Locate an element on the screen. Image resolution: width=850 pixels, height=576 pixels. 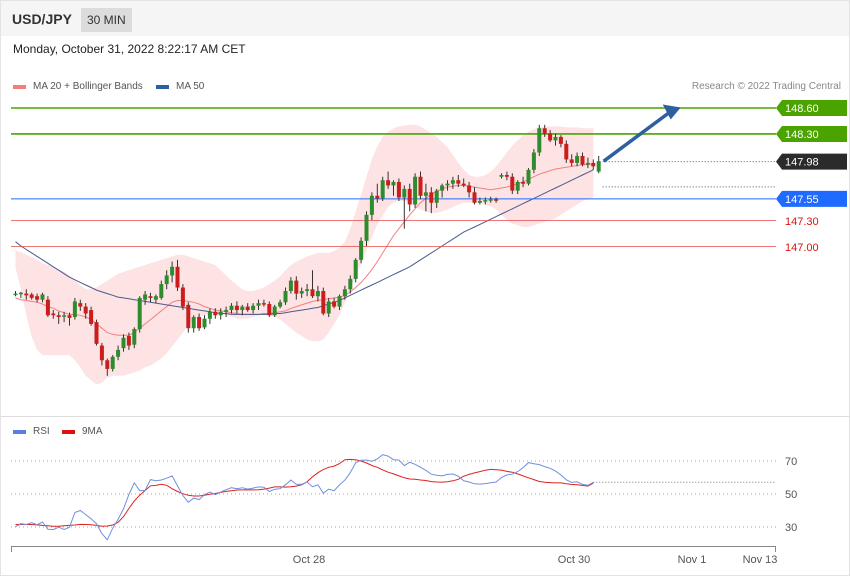
ma50-swatch is located at coordinates (162, 86).